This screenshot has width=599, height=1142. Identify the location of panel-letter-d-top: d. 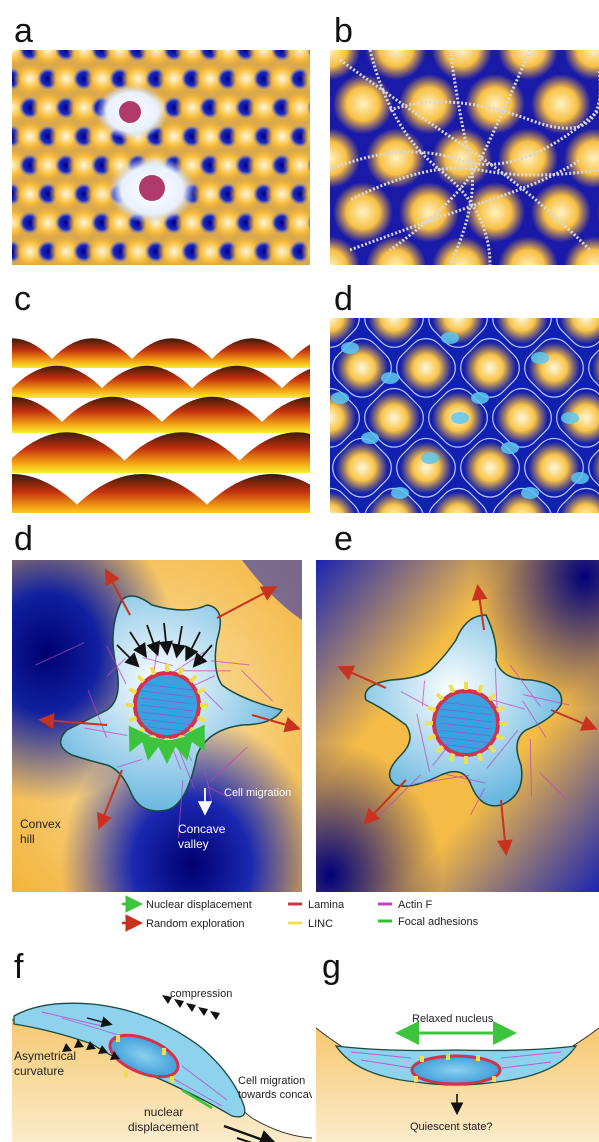
(343, 299).